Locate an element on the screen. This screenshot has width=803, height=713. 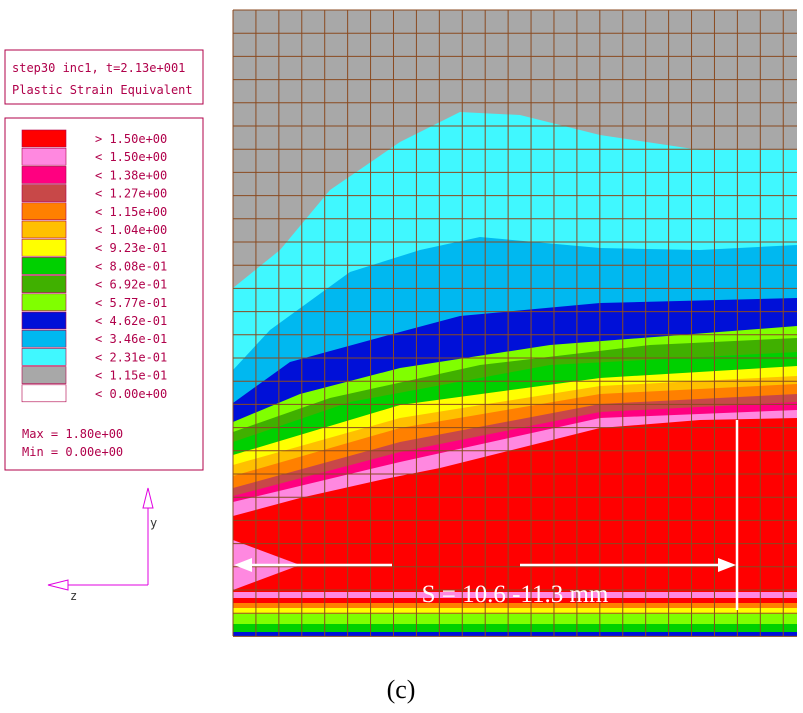
header-line: step30 inc1, t=2.13e+001 is located at coordinates (98, 68).